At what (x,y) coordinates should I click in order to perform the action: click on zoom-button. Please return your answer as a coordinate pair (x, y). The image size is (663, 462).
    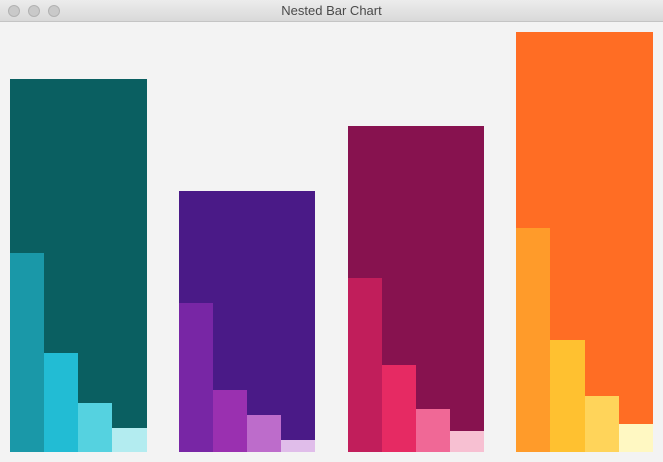
    Looking at the image, I should click on (54, 11).